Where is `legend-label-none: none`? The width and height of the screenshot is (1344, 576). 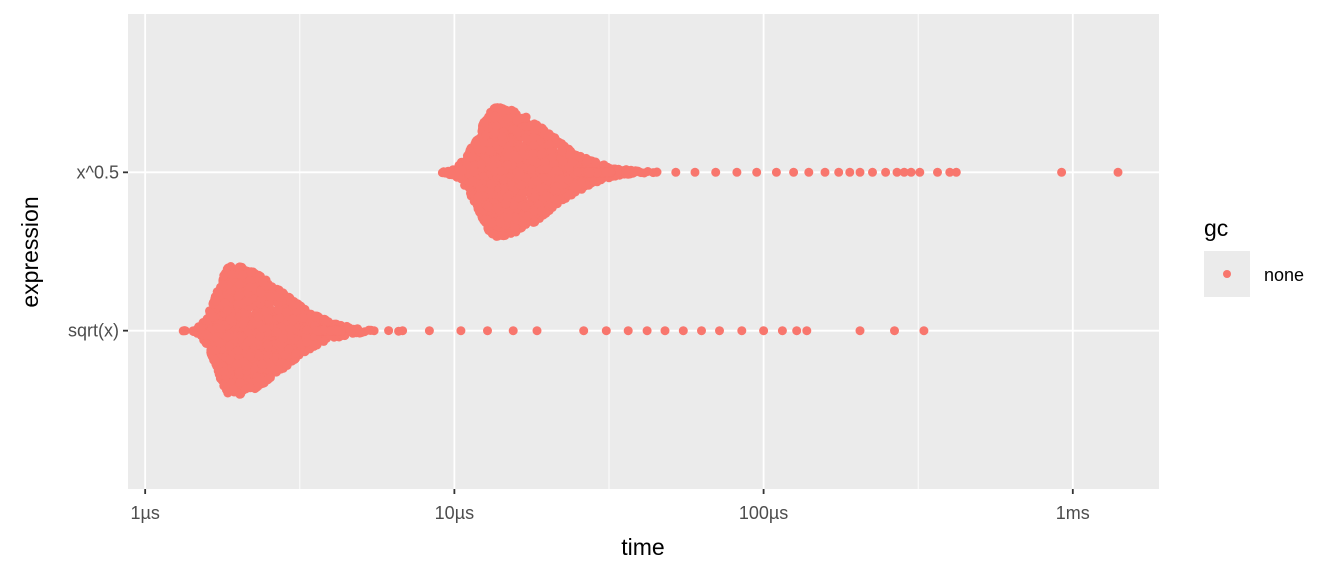 legend-label-none: none is located at coordinates (1284, 275).